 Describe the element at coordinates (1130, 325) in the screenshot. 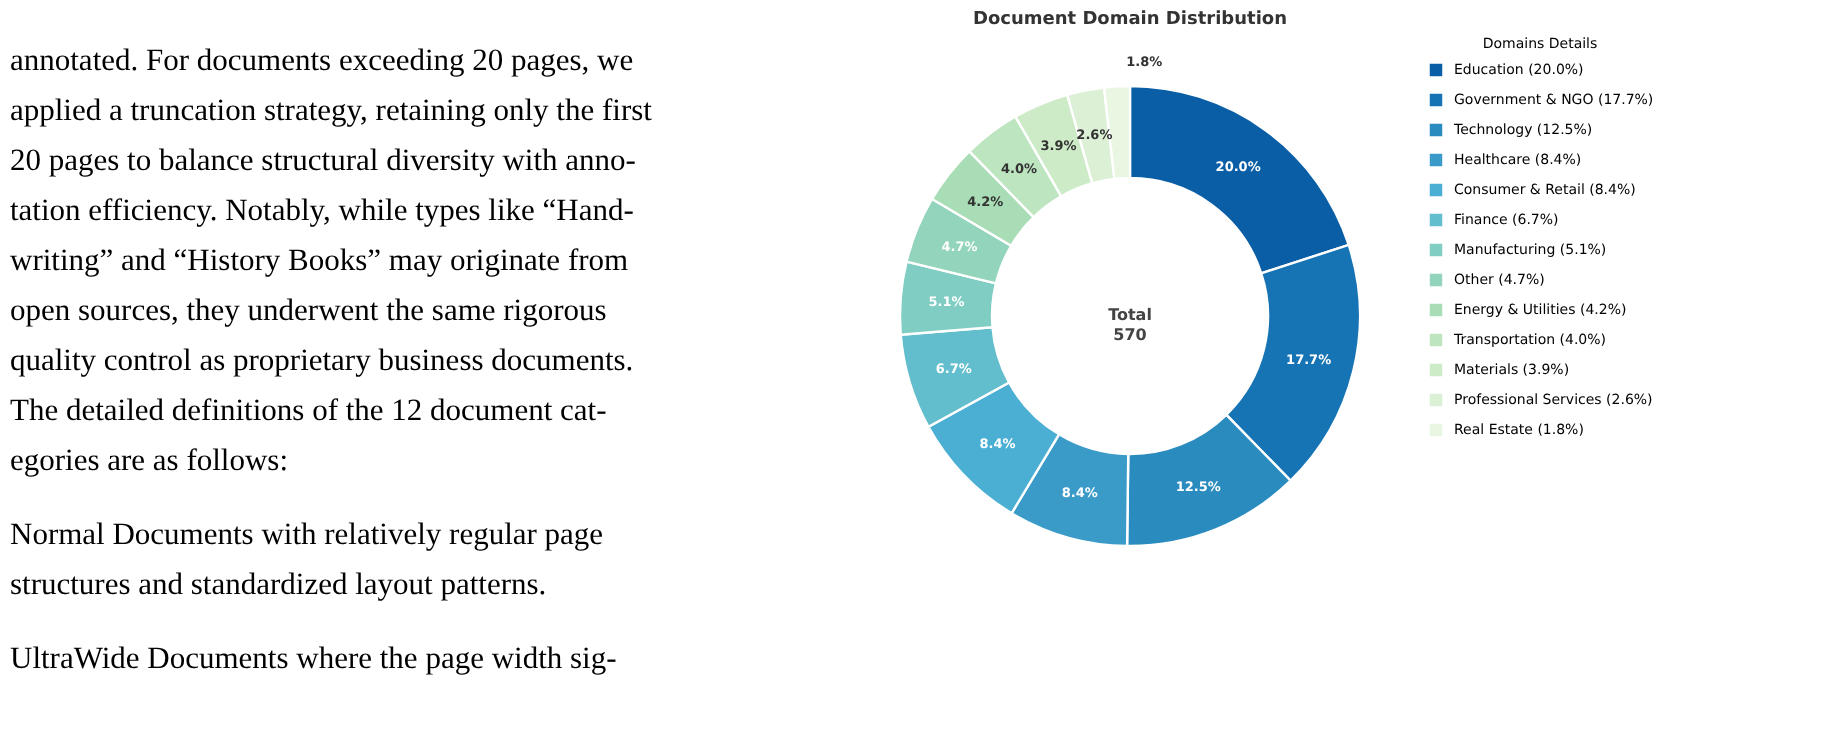

I see `text: Total 570` at that location.